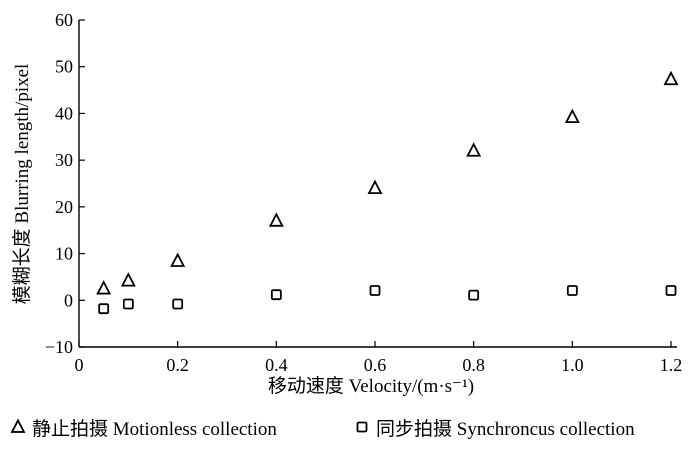 The image size is (700, 451). I want to click on x-tick-label: 1.0, so click(572, 365).